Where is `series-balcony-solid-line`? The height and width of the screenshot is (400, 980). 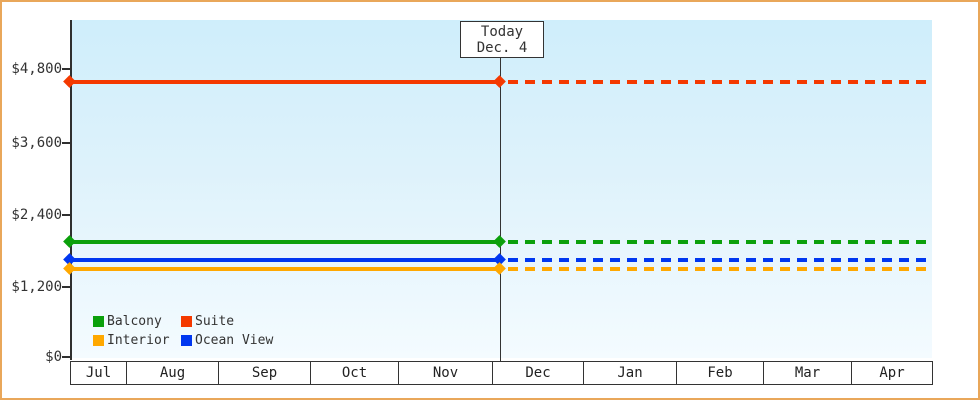 series-balcony-solid-line is located at coordinates (285, 242).